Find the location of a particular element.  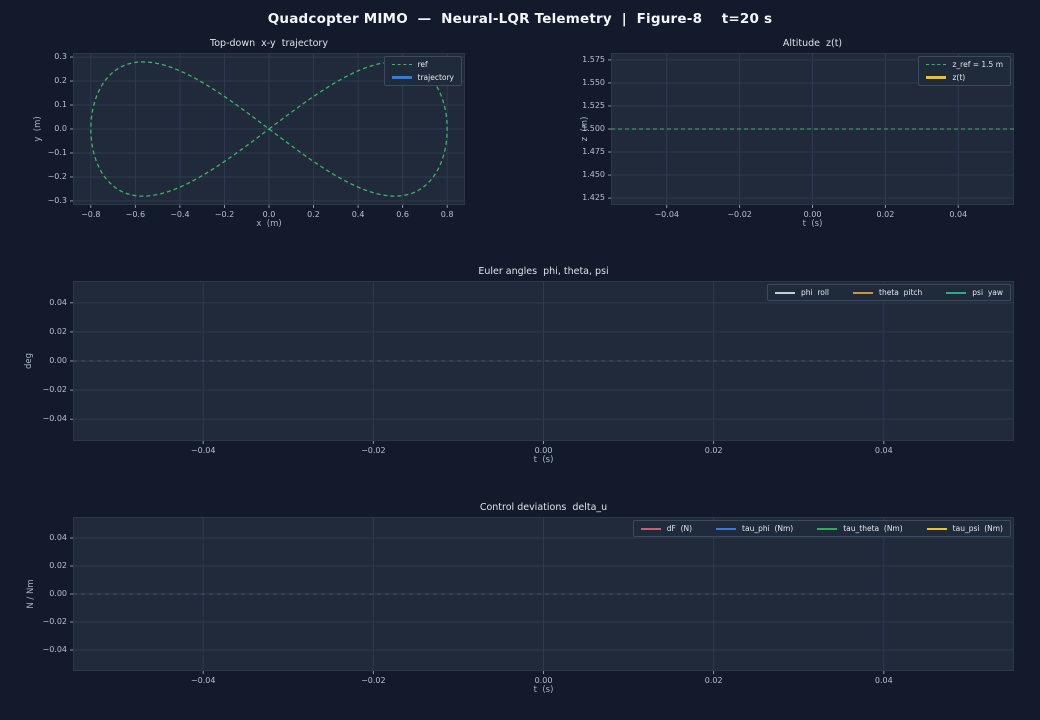

legend-label: tau_theta (Nm) is located at coordinates (873, 528).